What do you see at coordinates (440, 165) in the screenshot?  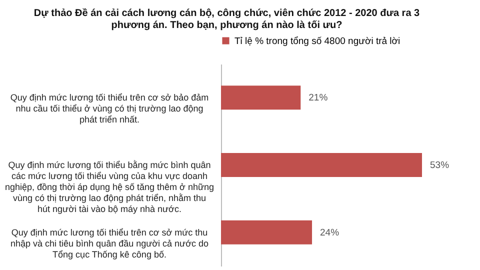 I see `data-label: 53%` at bounding box center [440, 165].